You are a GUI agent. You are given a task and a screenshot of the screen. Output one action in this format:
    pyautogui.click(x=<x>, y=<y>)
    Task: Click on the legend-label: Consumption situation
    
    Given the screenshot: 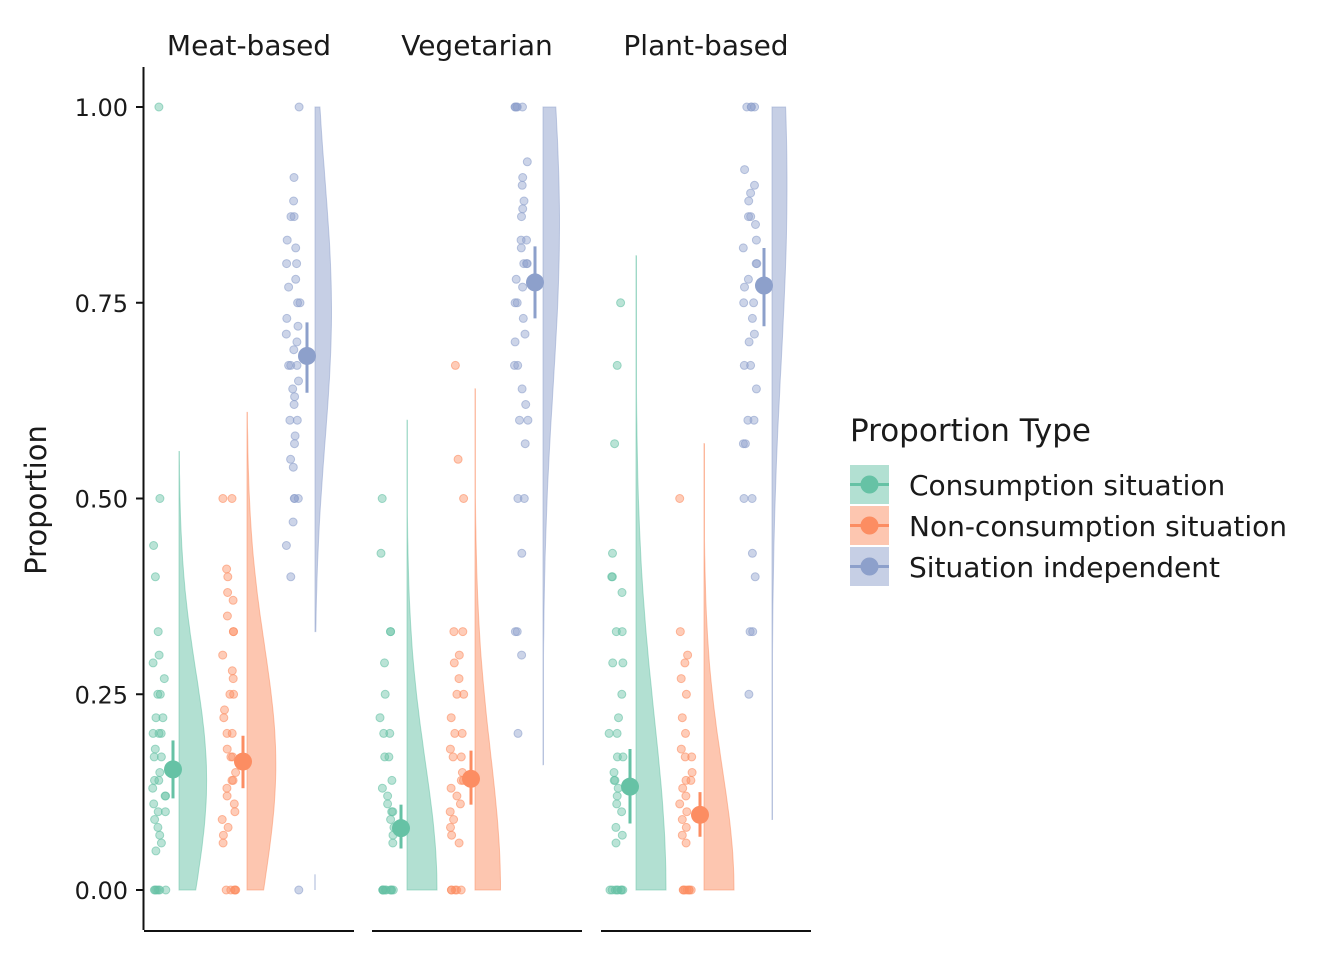 What is the action you would take?
    pyautogui.click(x=1067, y=485)
    